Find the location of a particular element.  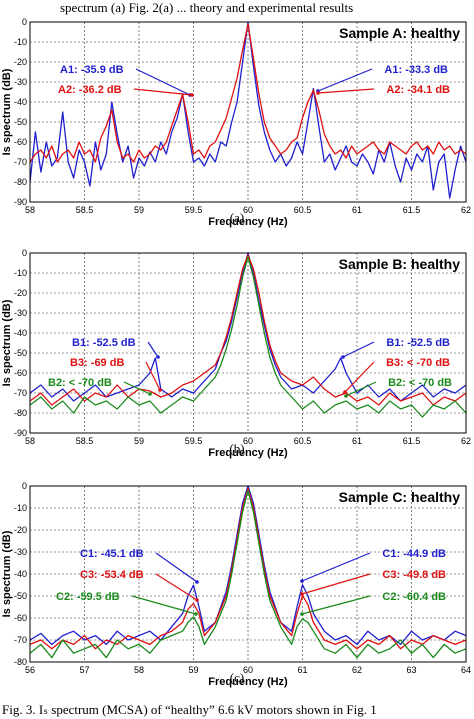

chart-title: Sample C: healthy is located at coordinates (400, 497).